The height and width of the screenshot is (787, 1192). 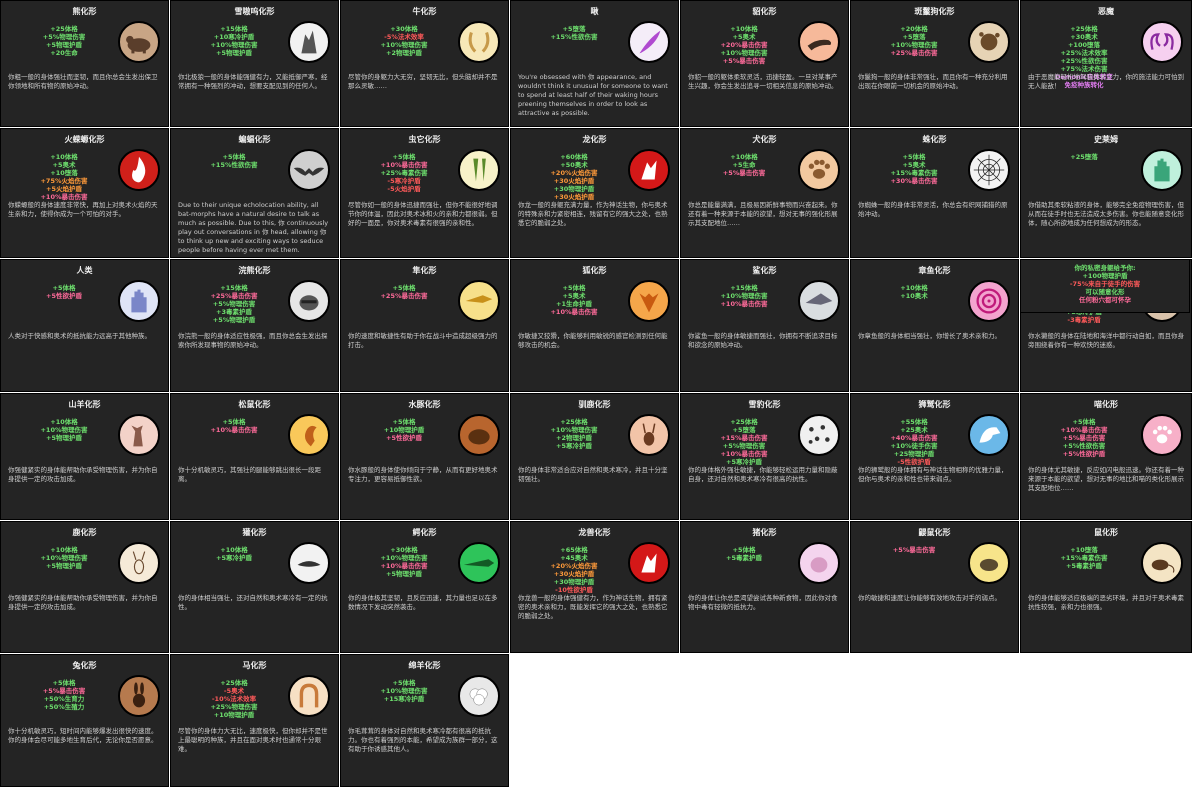 What do you see at coordinates (819, 563) in the screenshot?
I see `pig-icon` at bounding box center [819, 563].